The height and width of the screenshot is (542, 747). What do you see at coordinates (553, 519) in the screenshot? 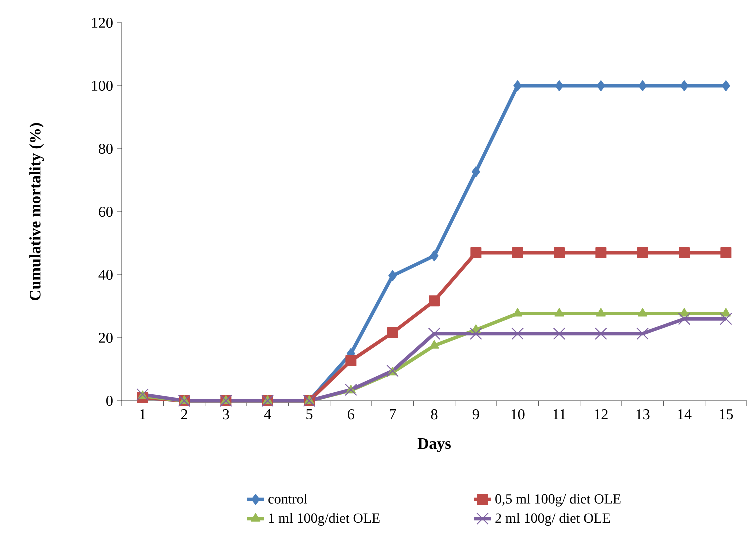
I see `legend-label: 2 ml 100g/ diet OLE` at bounding box center [553, 519].